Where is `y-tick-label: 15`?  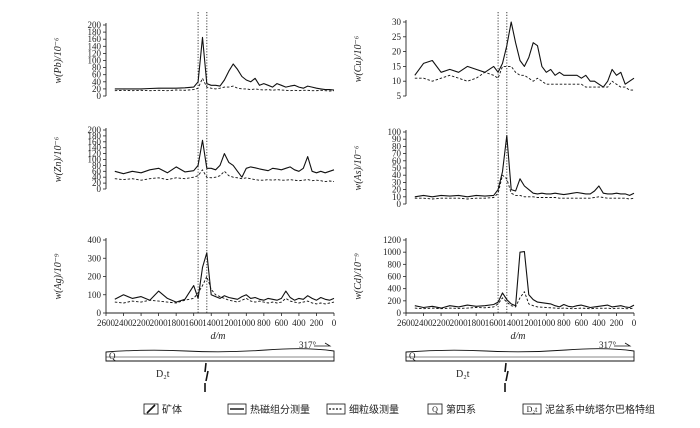
y-tick-label: 15 is located at coordinates (397, 66).